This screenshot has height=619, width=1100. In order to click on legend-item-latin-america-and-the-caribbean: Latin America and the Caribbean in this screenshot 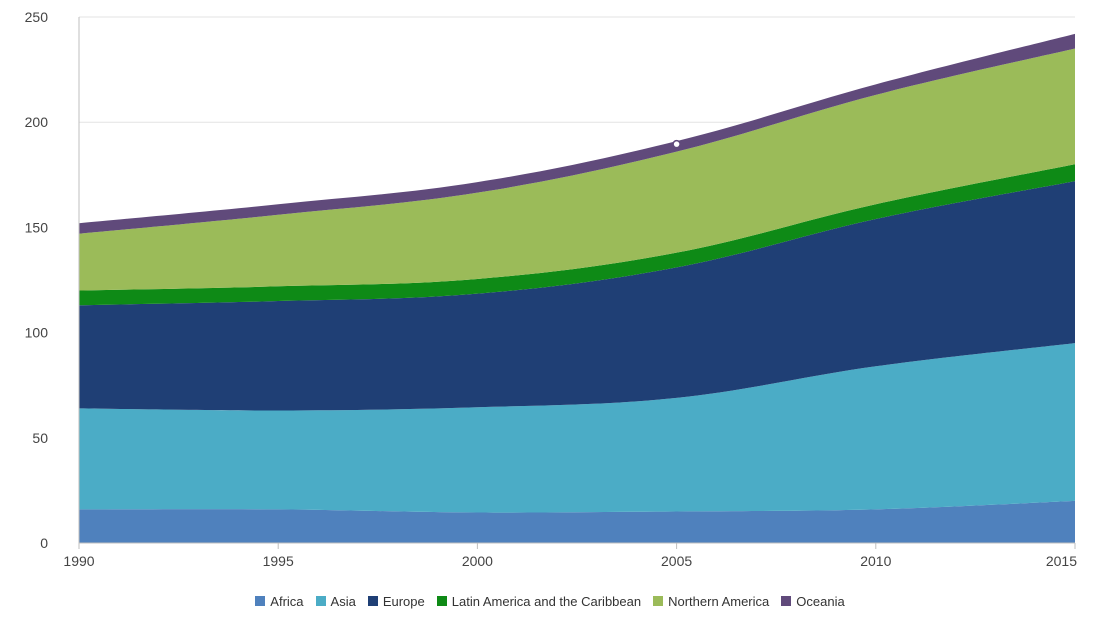, I will do `click(539, 601)`.